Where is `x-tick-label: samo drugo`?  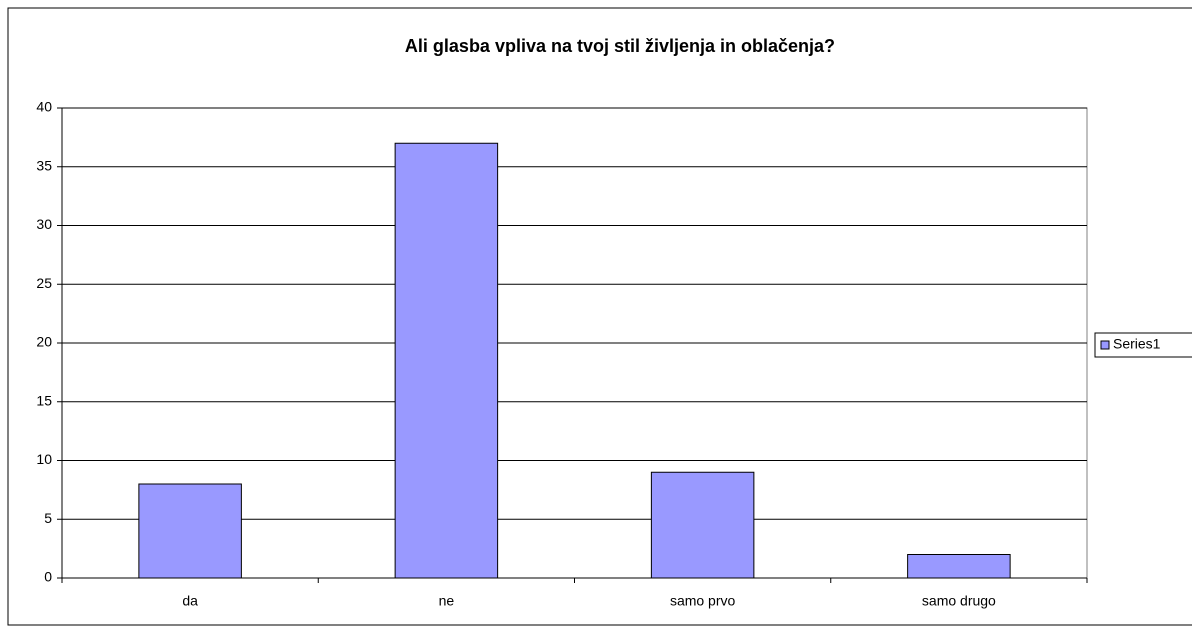 x-tick-label: samo drugo is located at coordinates (959, 601).